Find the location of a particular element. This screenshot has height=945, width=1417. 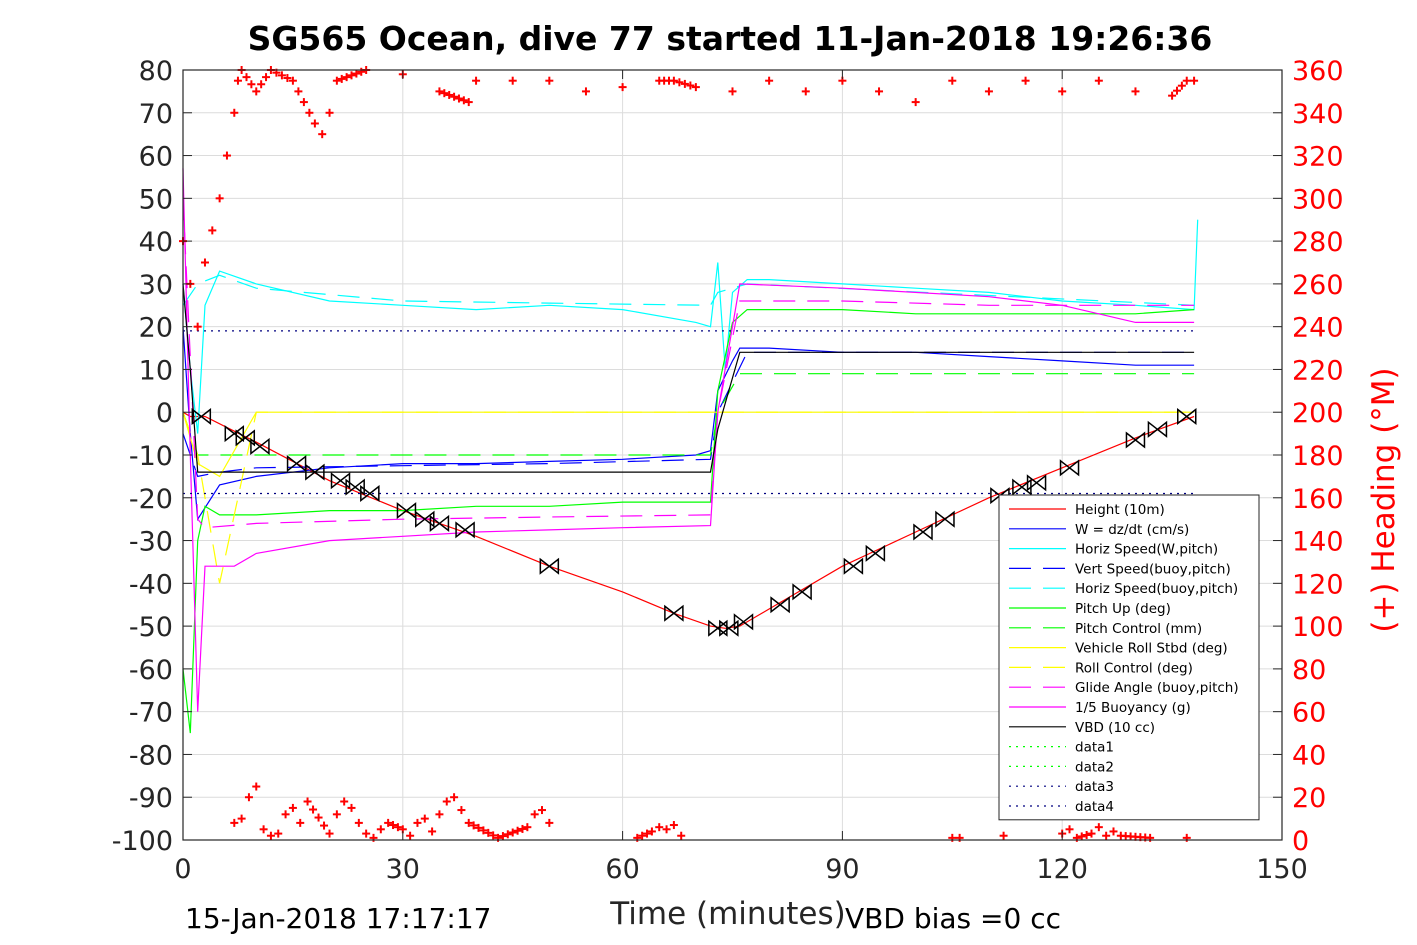

y-tick-label: -10 is located at coordinates (151, 456).